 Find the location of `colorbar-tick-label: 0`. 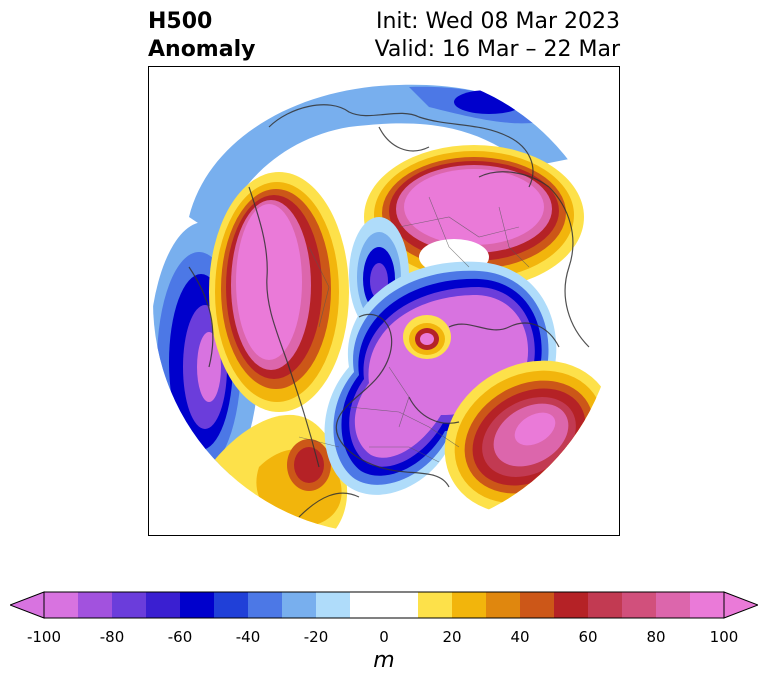

colorbar-tick-label: 0 is located at coordinates (384, 637).